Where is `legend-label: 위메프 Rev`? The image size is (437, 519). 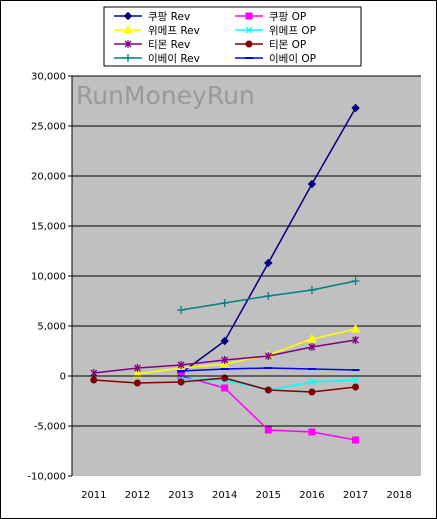
legend-label: 위메프 Rev is located at coordinates (174, 30).